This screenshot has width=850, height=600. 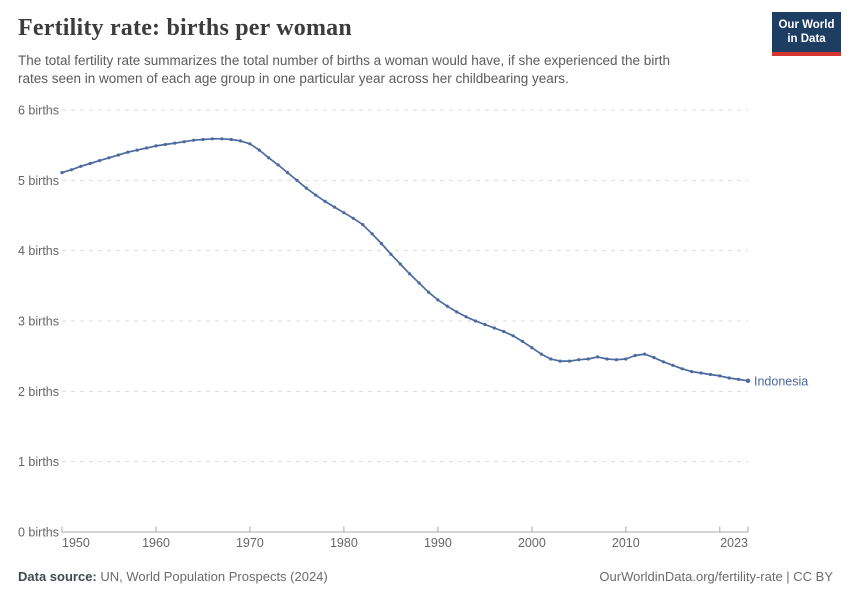 What do you see at coordinates (734, 543) in the screenshot?
I see `svg-text: 2023` at bounding box center [734, 543].